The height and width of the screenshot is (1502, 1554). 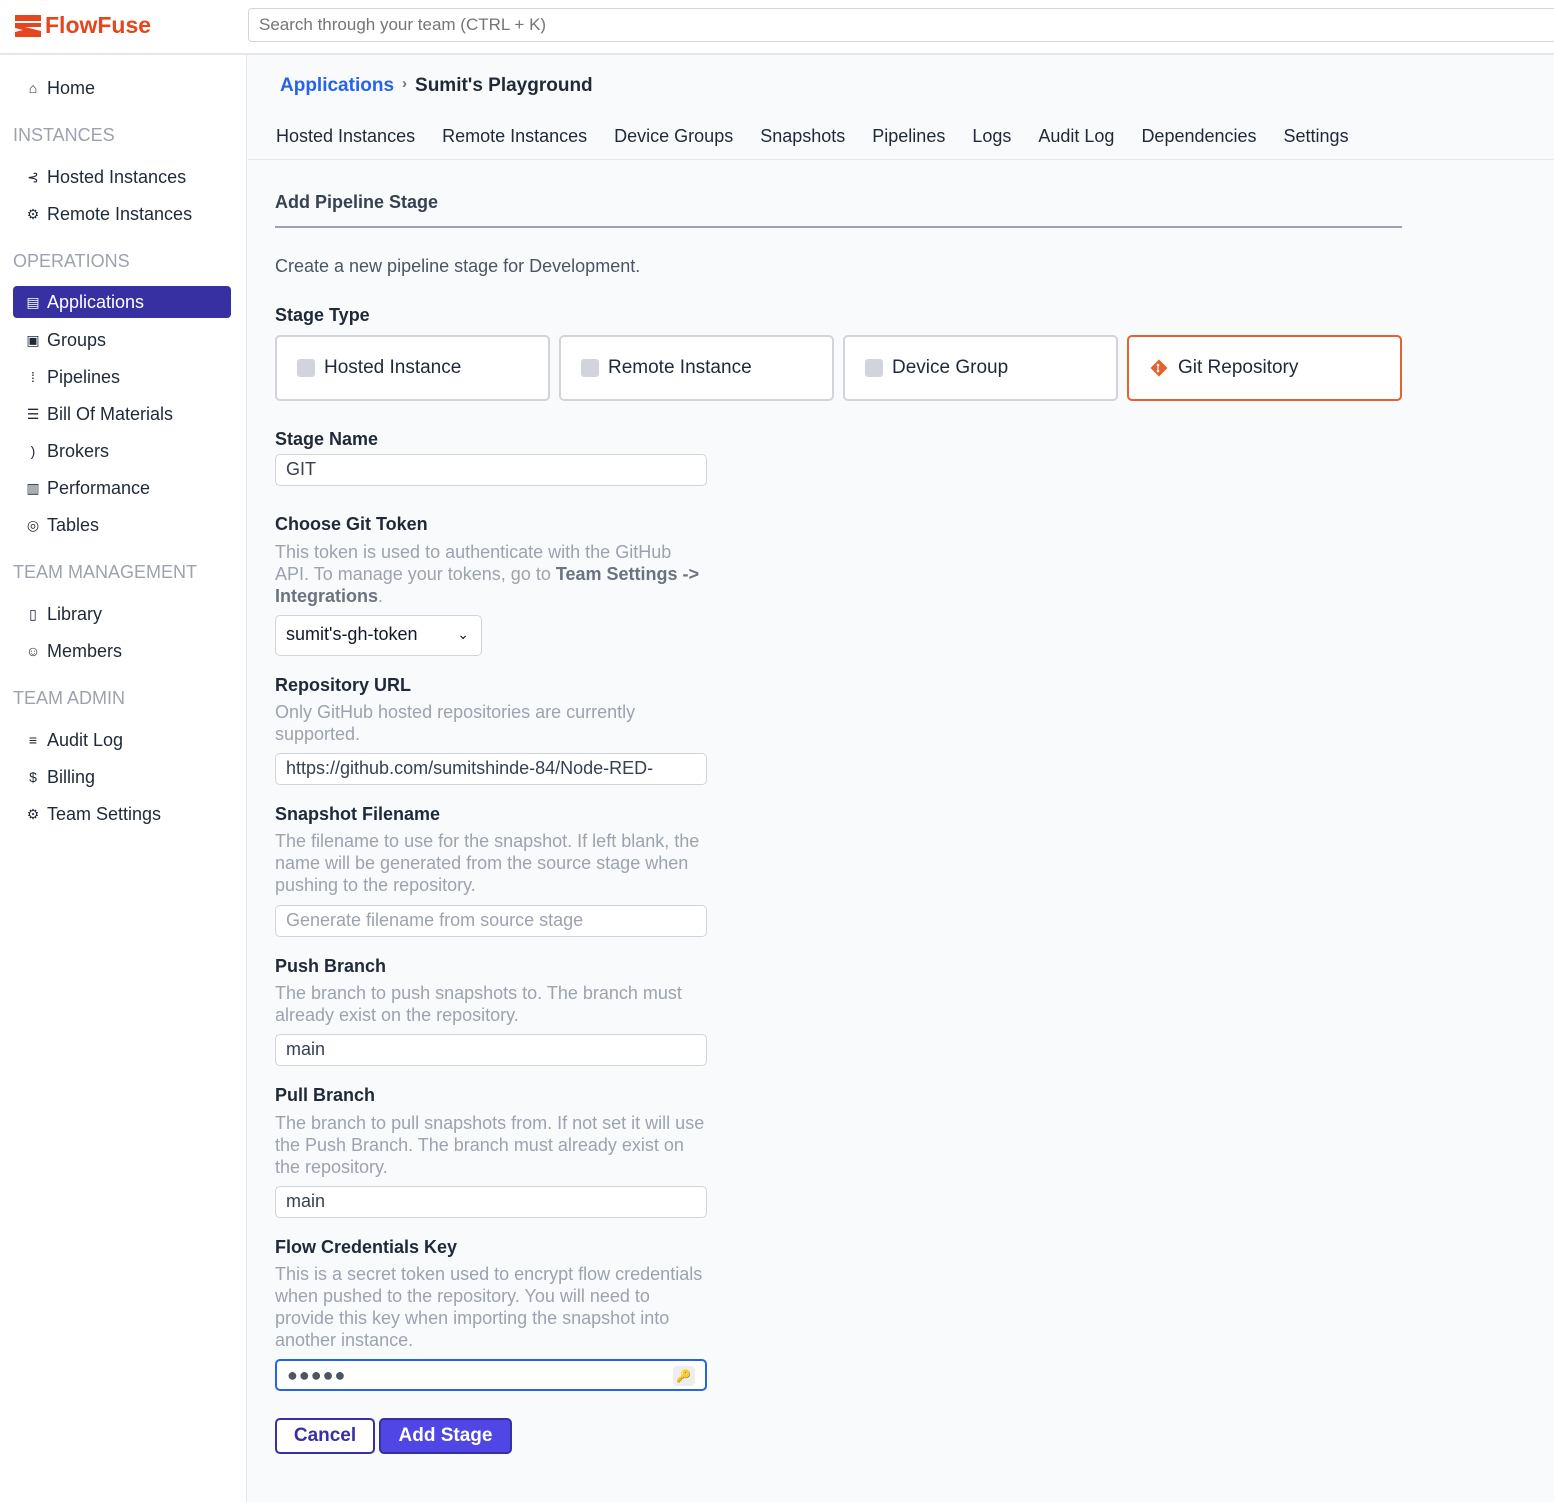 I want to click on sidebar-item-members: ☺ Members, so click(x=122, y=651).